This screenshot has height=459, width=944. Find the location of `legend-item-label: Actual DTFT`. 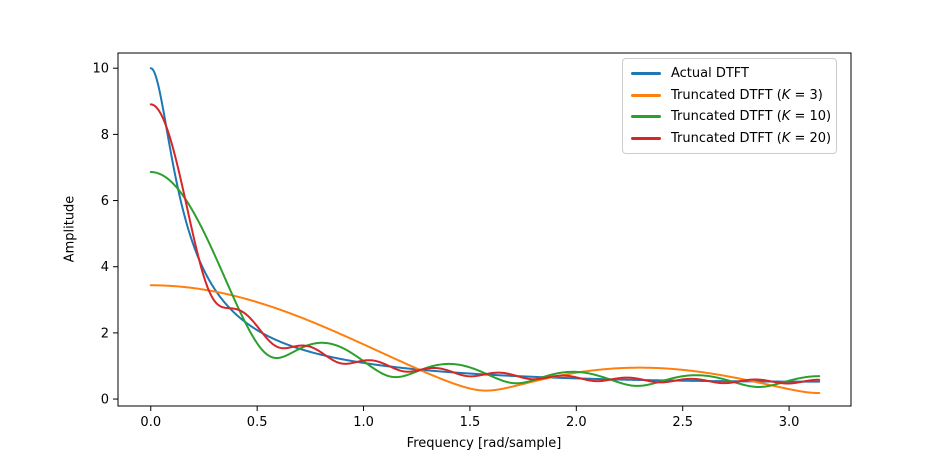

legend-item-label: Actual DTFT is located at coordinates (710, 73).